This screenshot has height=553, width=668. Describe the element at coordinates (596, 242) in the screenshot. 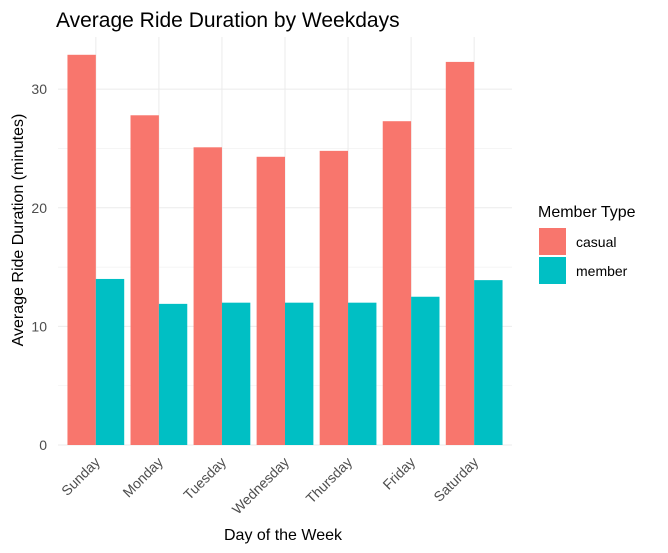

I see `legend-label-casual: casual` at that location.